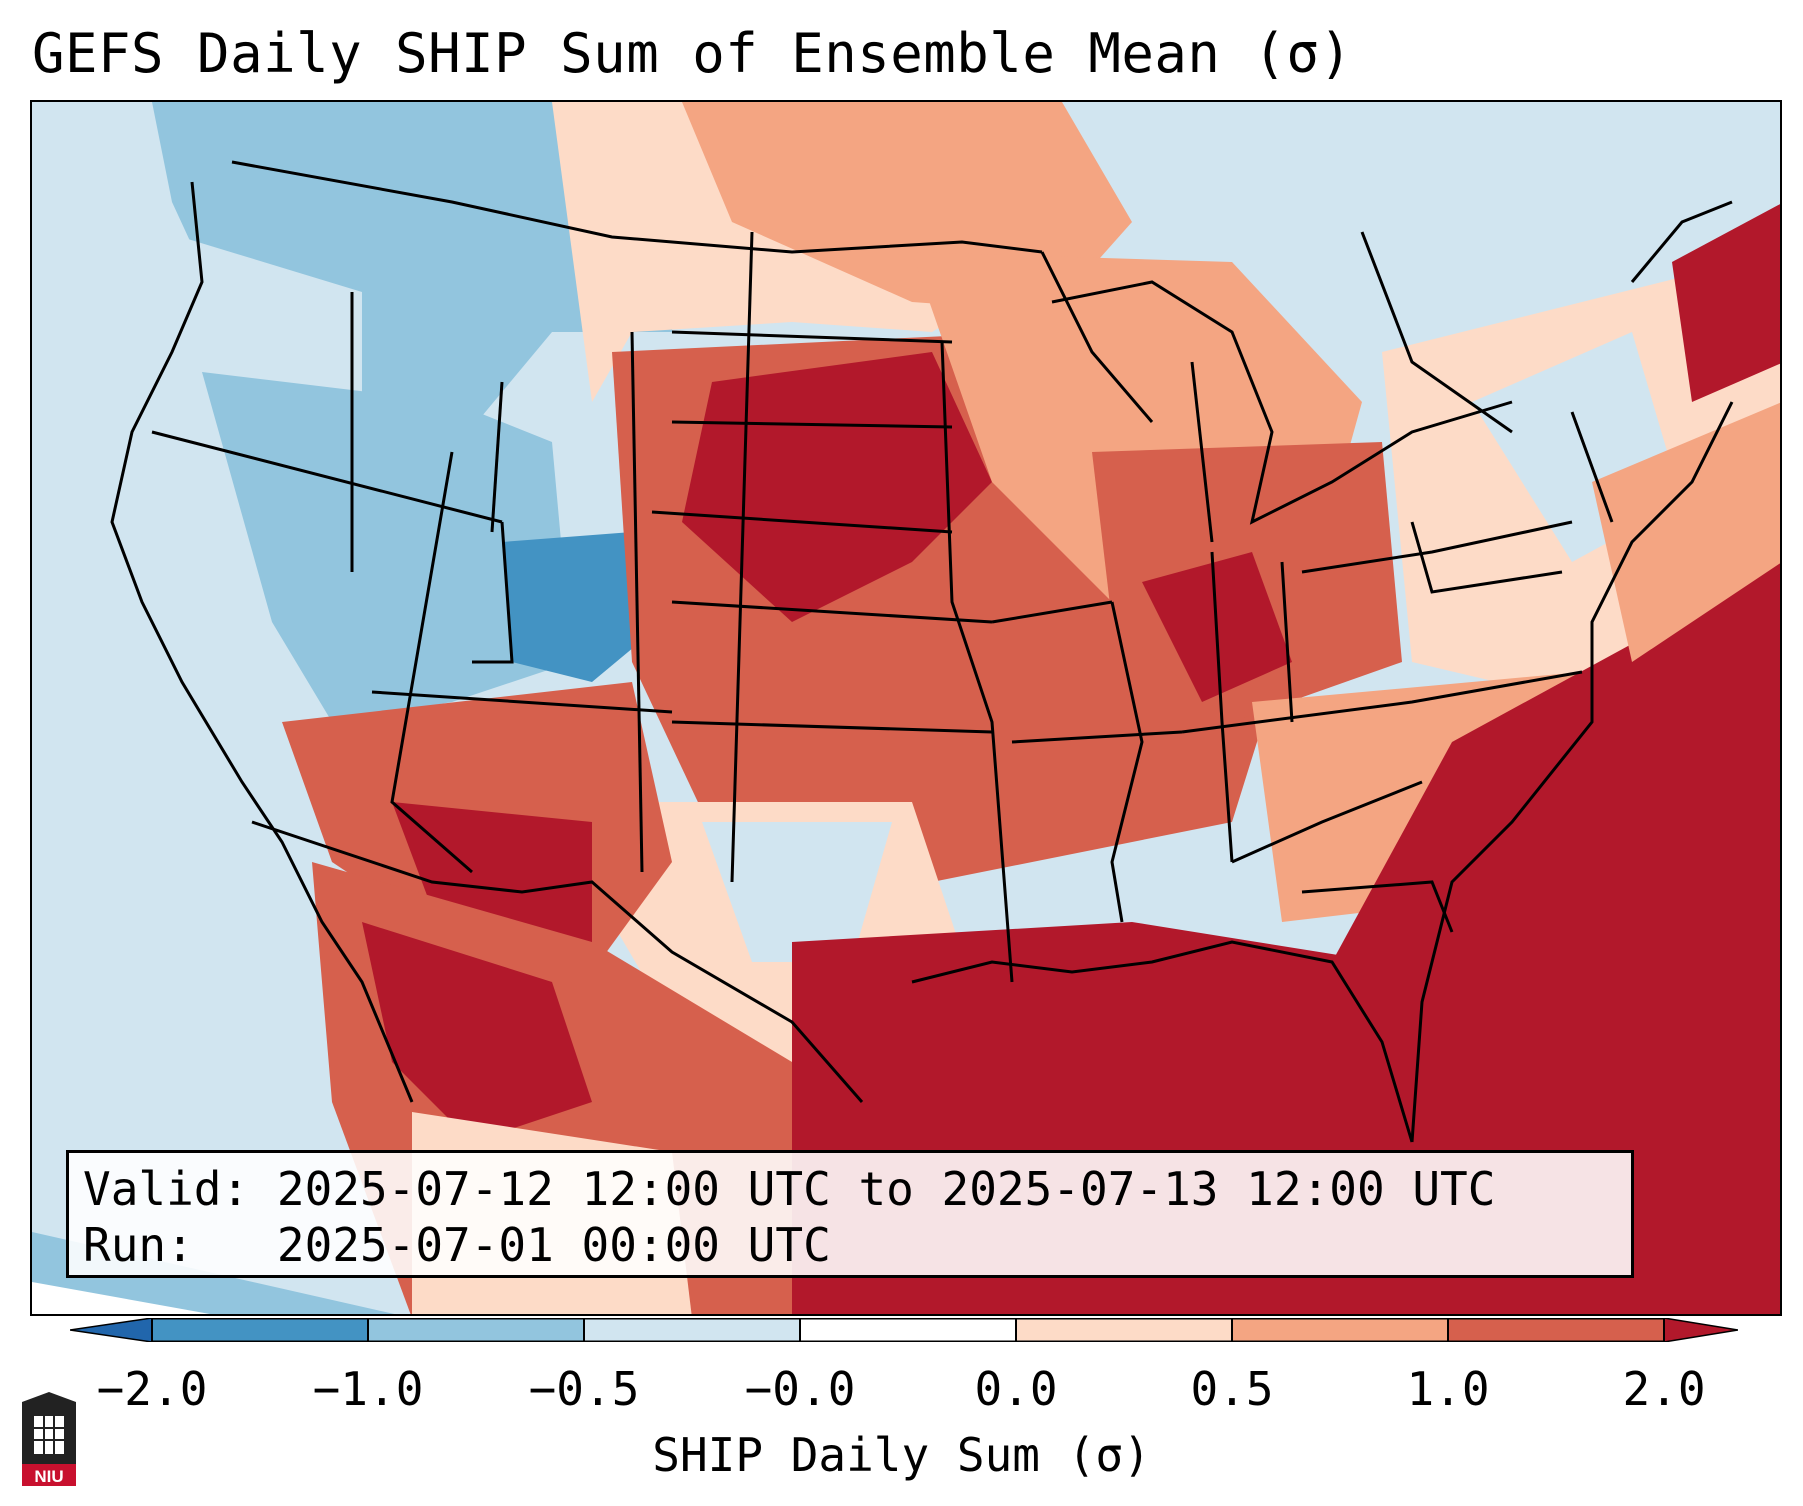 Image resolution: width=1803 pixels, height=1506 pixels. Describe the element at coordinates (692, 53) in the screenshot. I see `chart-title: GEFS Daily SHIP Sum of Ensemble Mean (σ)` at that location.